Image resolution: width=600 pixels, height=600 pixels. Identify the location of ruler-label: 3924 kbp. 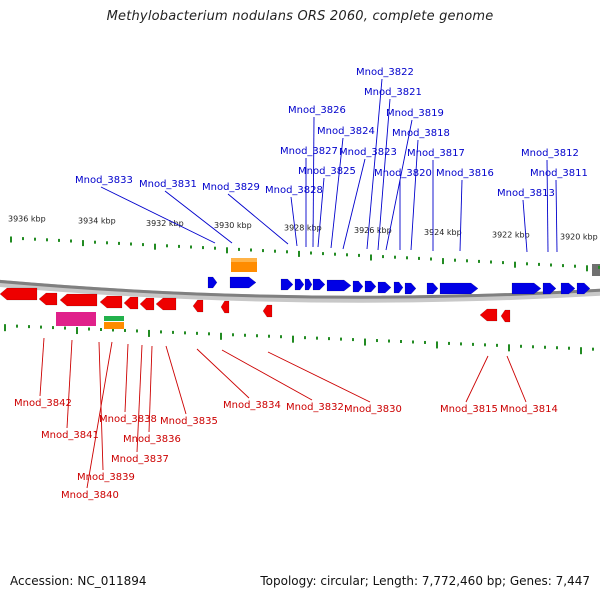
(443, 232).